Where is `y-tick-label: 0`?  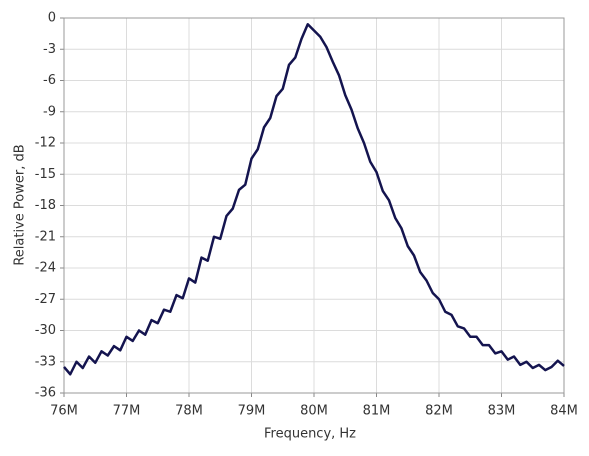 y-tick-label: 0 is located at coordinates (52, 18).